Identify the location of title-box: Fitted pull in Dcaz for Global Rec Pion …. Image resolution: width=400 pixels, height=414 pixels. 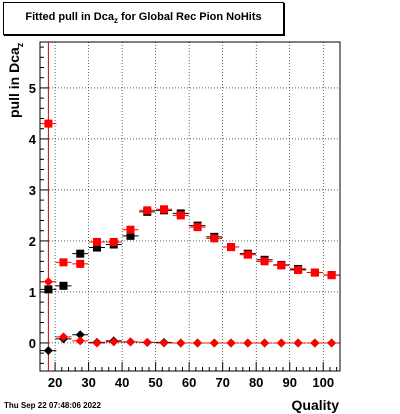
(143, 18).